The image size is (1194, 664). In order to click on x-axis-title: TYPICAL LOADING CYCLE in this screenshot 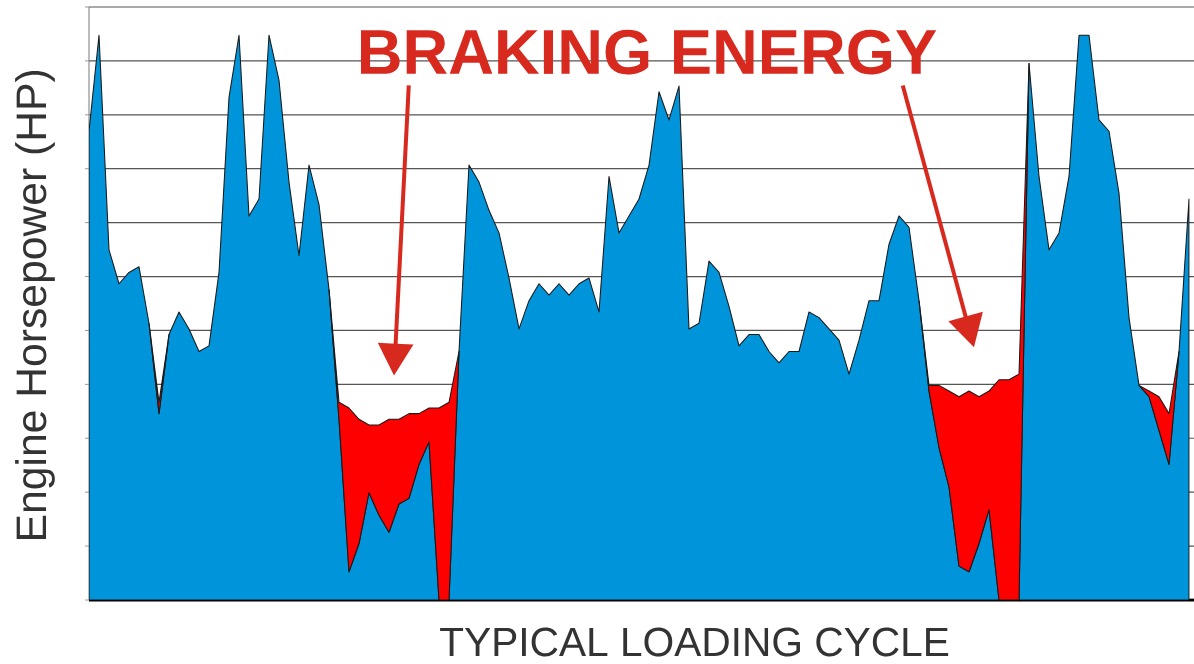, I will do `click(694, 642)`.